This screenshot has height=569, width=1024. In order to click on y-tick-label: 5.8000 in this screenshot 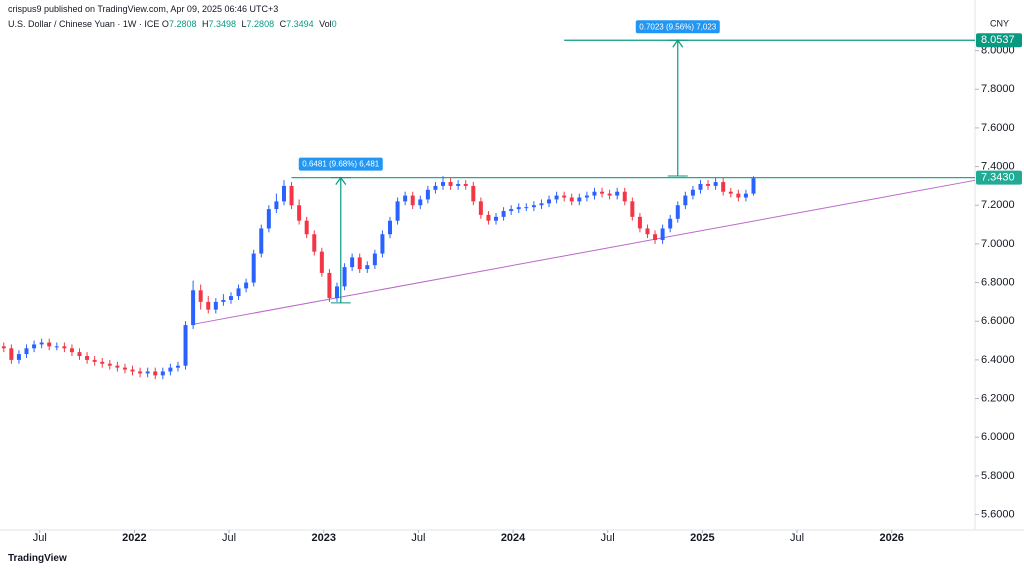, I will do `click(998, 476)`.